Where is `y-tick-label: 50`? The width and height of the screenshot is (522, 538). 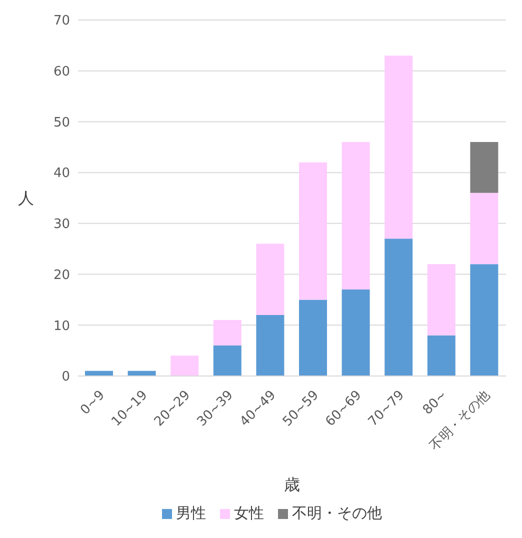
y-tick-label: 50 is located at coordinates (61, 122).